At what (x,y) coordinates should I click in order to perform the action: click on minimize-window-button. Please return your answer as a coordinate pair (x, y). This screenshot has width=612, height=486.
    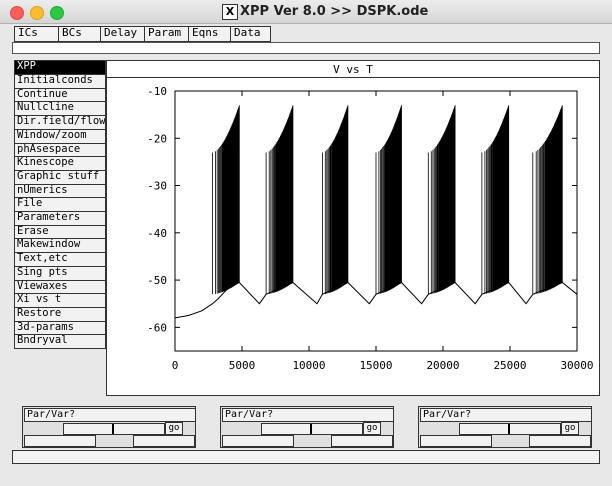
    Looking at the image, I should click on (37, 13).